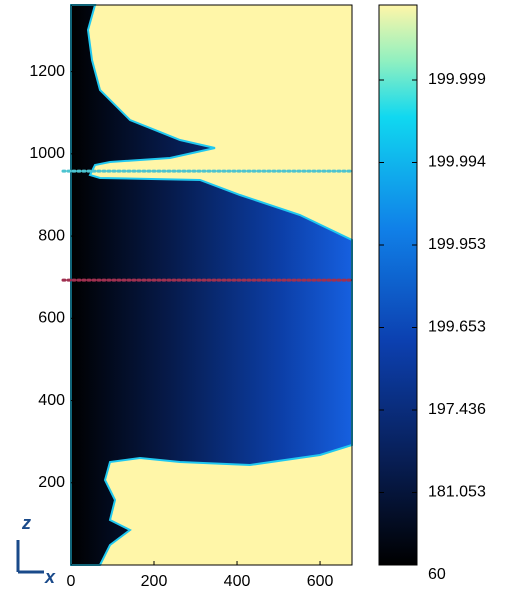  I want to click on colorbar-tick-label: 60, so click(437, 574).